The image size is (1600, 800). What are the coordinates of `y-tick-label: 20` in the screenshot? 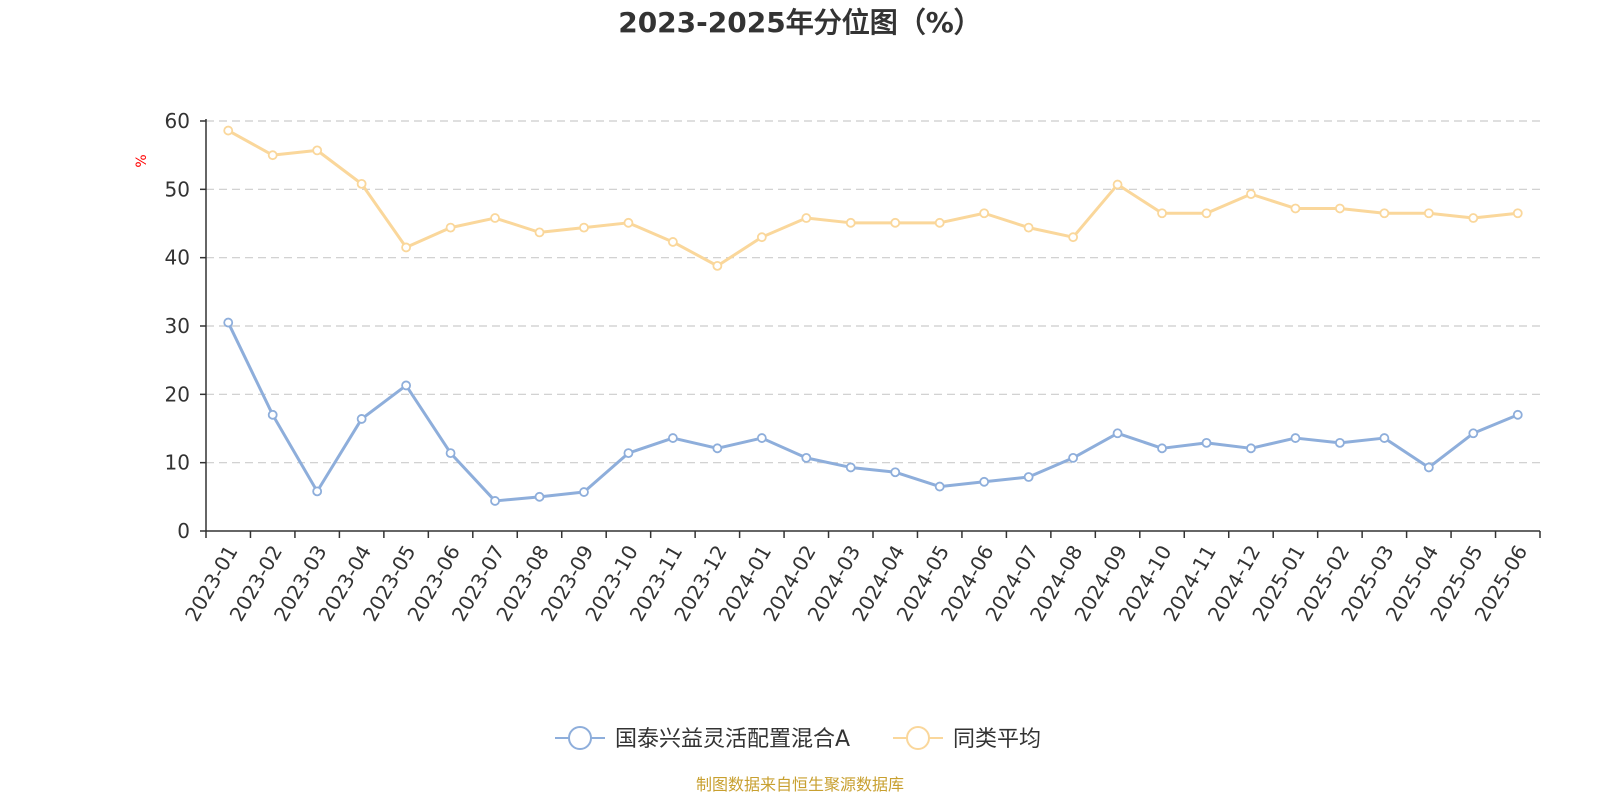 It's located at (177, 394).